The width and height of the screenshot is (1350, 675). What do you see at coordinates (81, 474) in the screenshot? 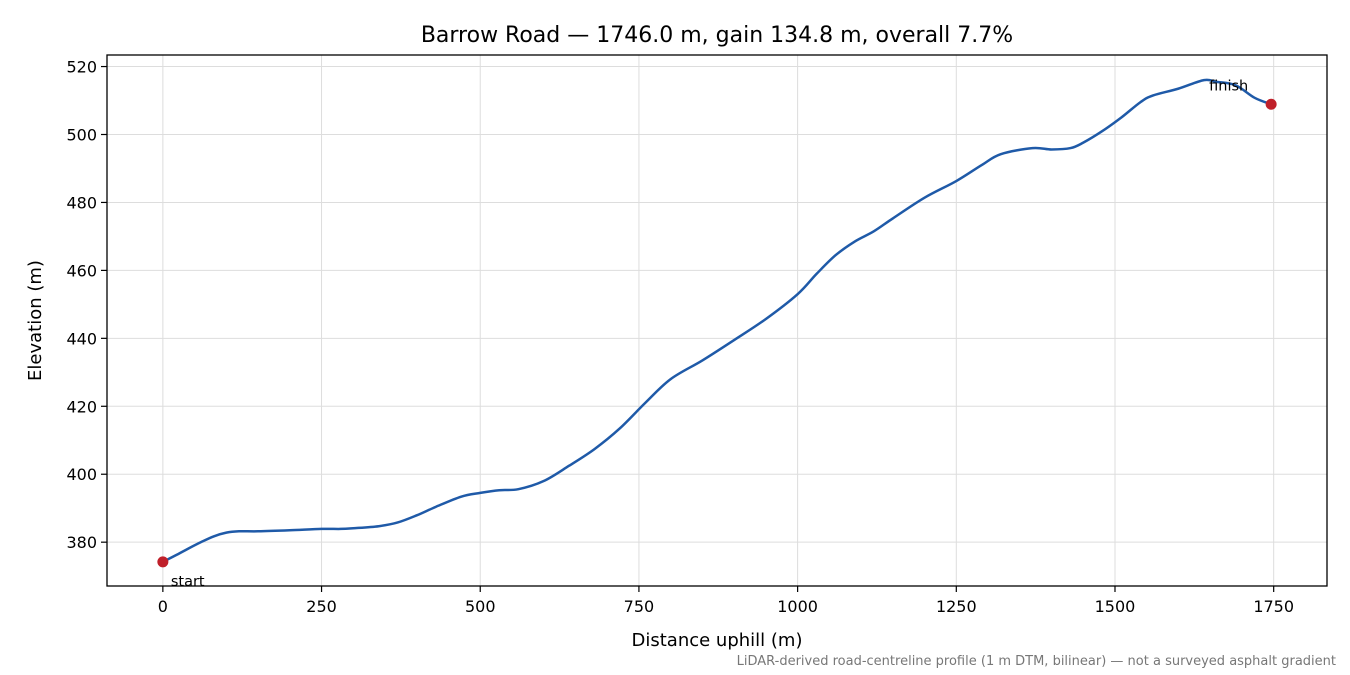
I see `y-tick-label: 400` at bounding box center [81, 474].